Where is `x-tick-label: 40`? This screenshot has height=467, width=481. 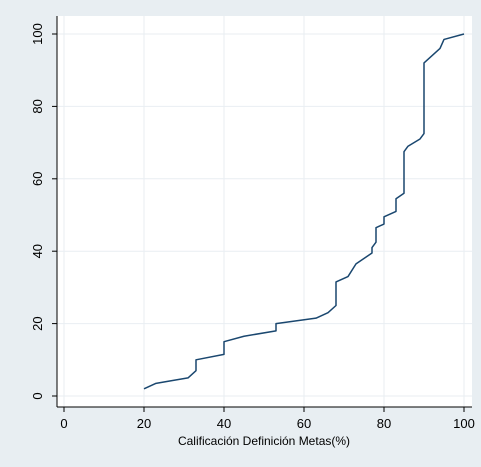
x-tick-label: 40 is located at coordinates (224, 423).